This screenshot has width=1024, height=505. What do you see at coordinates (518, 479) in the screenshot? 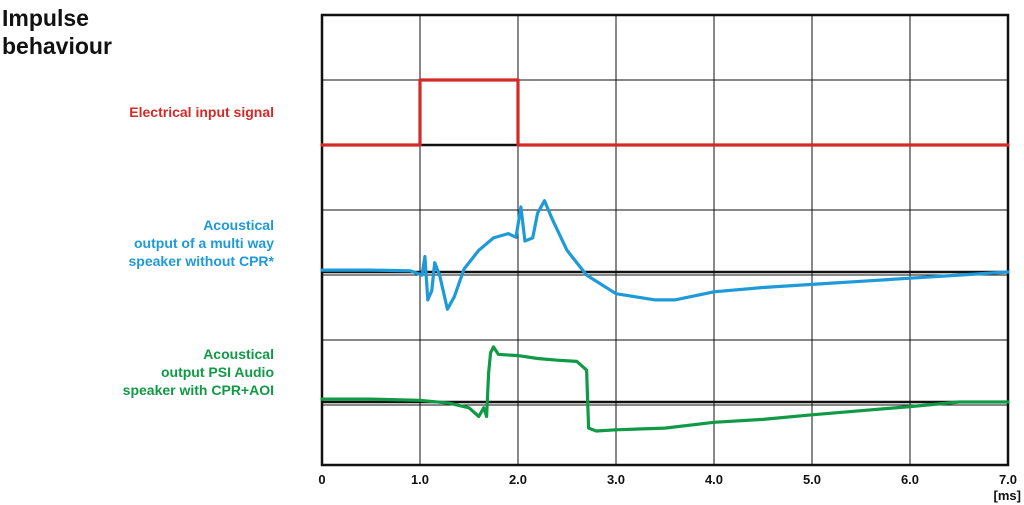
I see `x-tick-label: 2.0` at bounding box center [518, 479].